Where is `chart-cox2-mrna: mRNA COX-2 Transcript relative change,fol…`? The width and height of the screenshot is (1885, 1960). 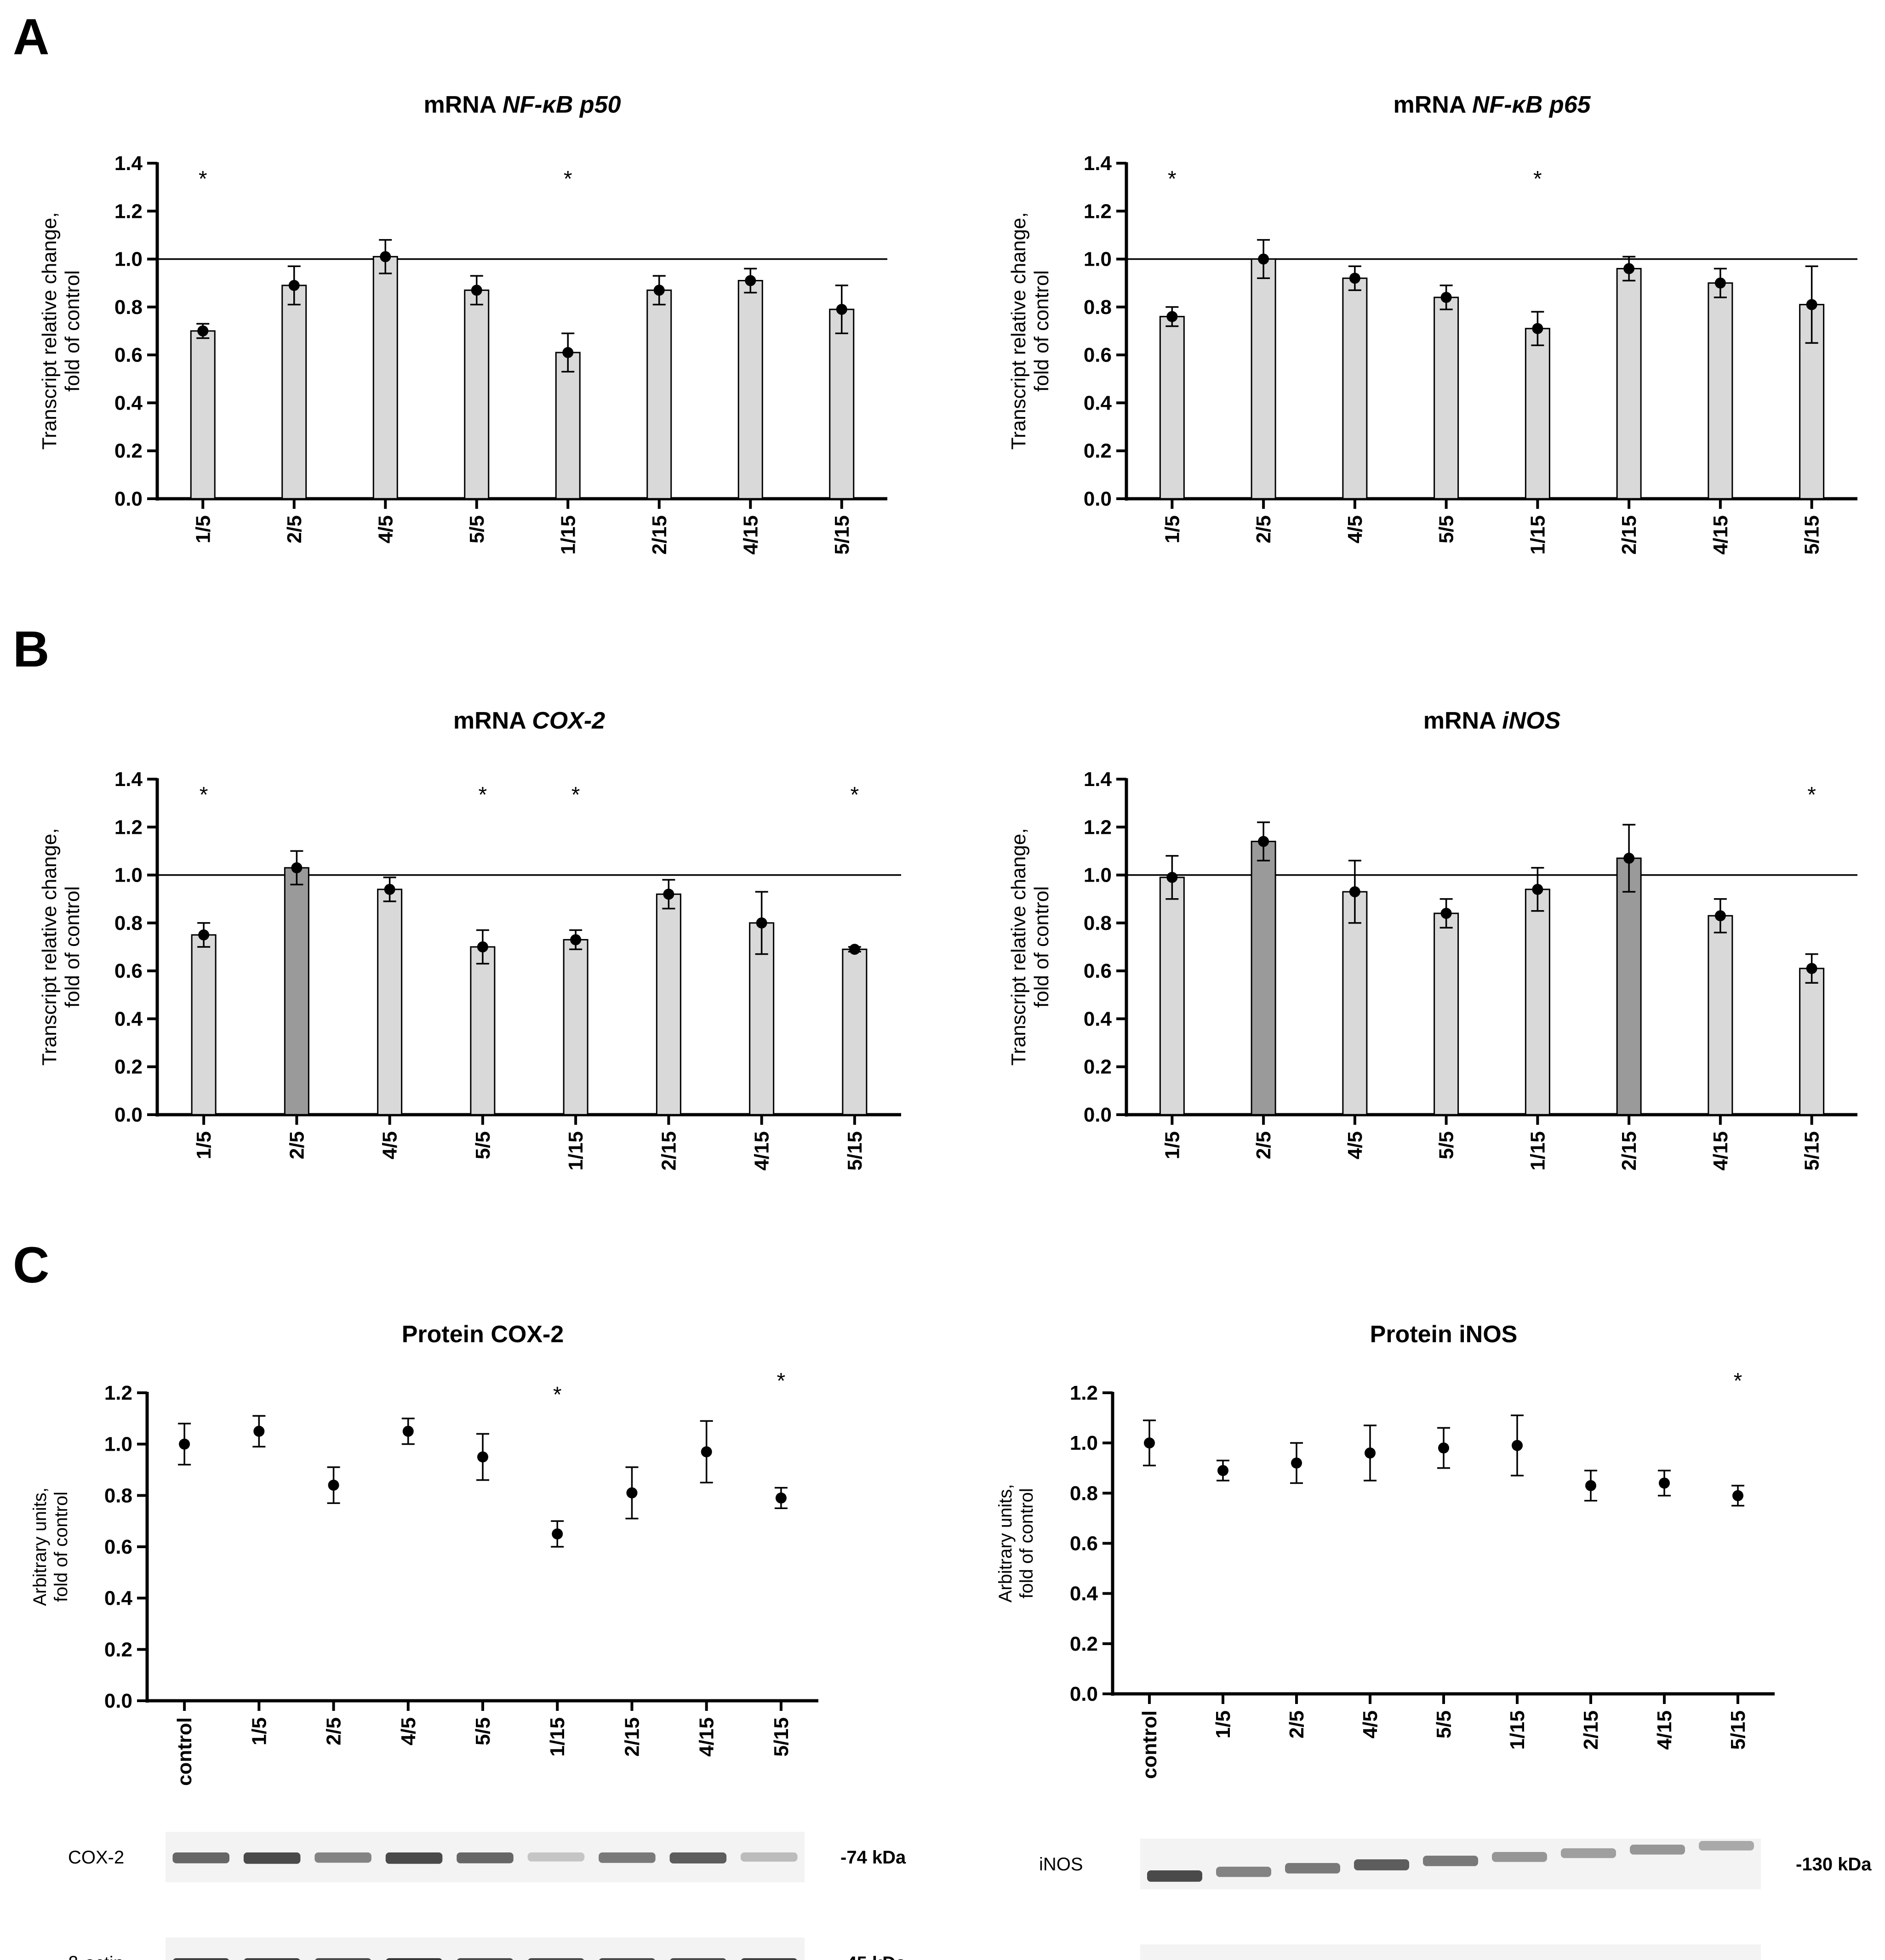 chart-cox2-mrna: mRNA COX-2 Transcript relative change,fol… is located at coordinates (469, 939).